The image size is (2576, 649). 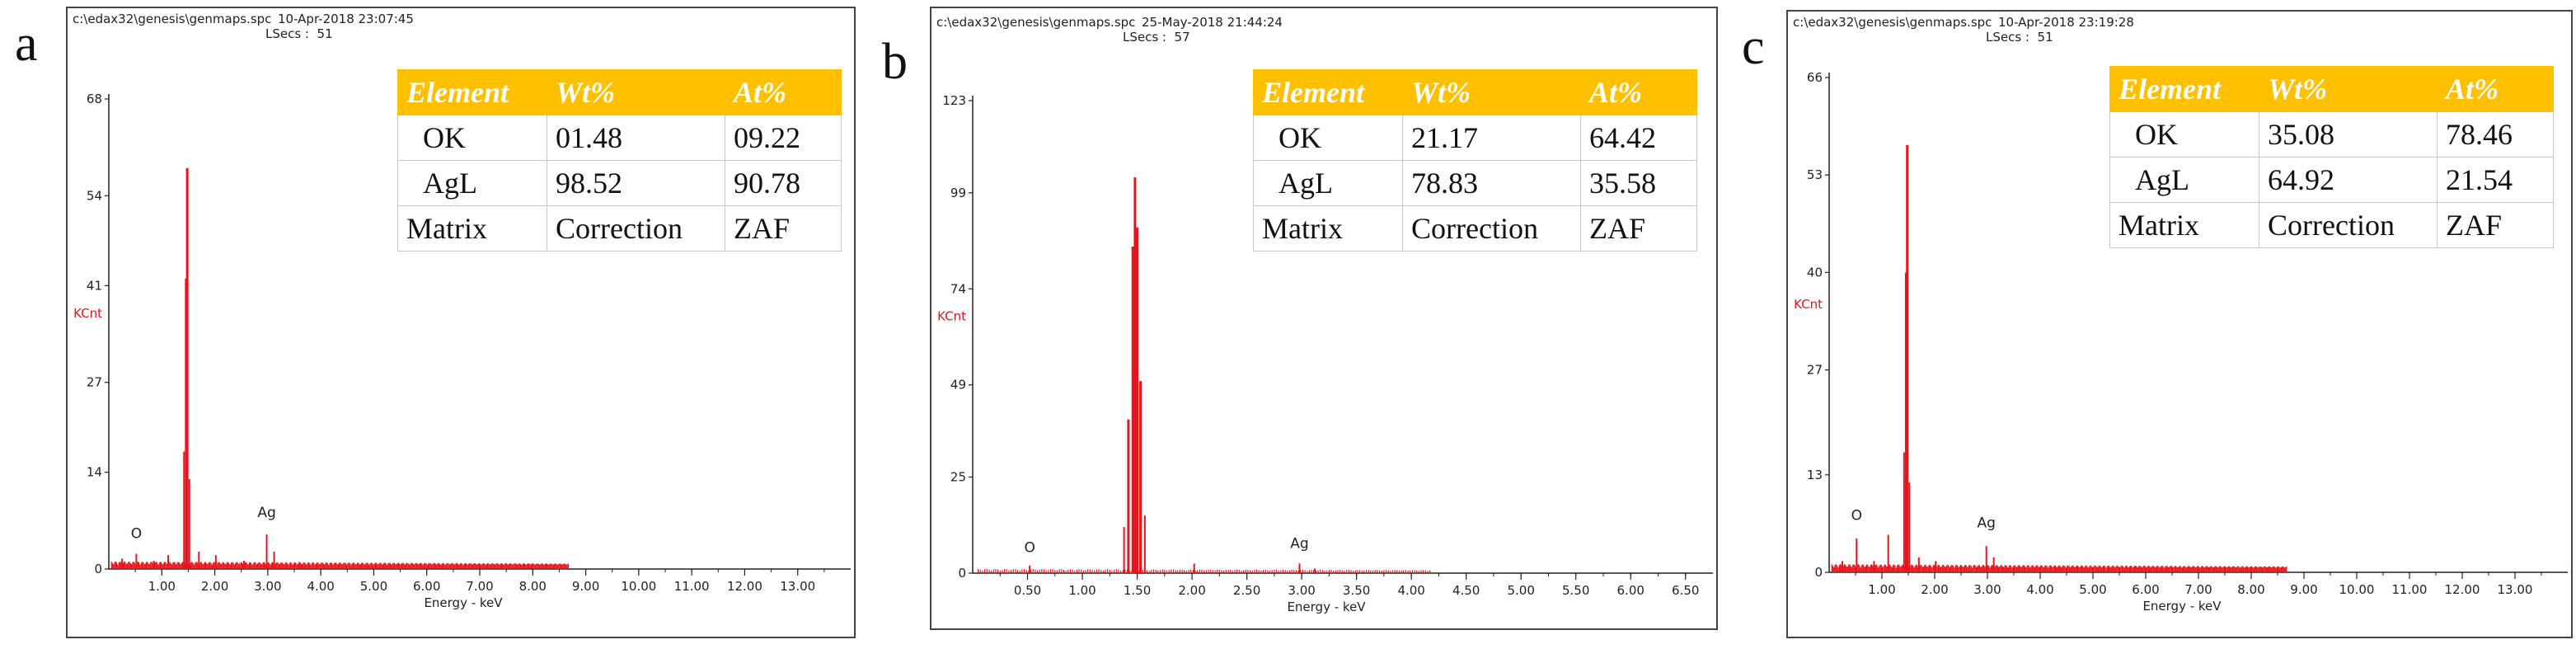 I want to click on file-path: c:\edax32\genesis\genmaps.spc, so click(x=1893, y=22).